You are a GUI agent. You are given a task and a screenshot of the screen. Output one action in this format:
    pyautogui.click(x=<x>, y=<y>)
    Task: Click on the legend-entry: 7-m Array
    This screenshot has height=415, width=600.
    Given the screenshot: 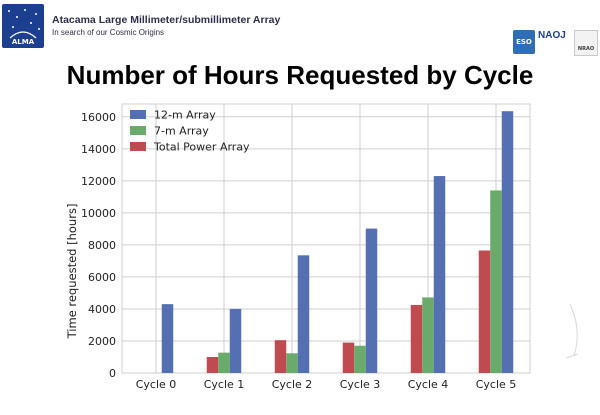 What is the action you would take?
    pyautogui.click(x=181, y=131)
    